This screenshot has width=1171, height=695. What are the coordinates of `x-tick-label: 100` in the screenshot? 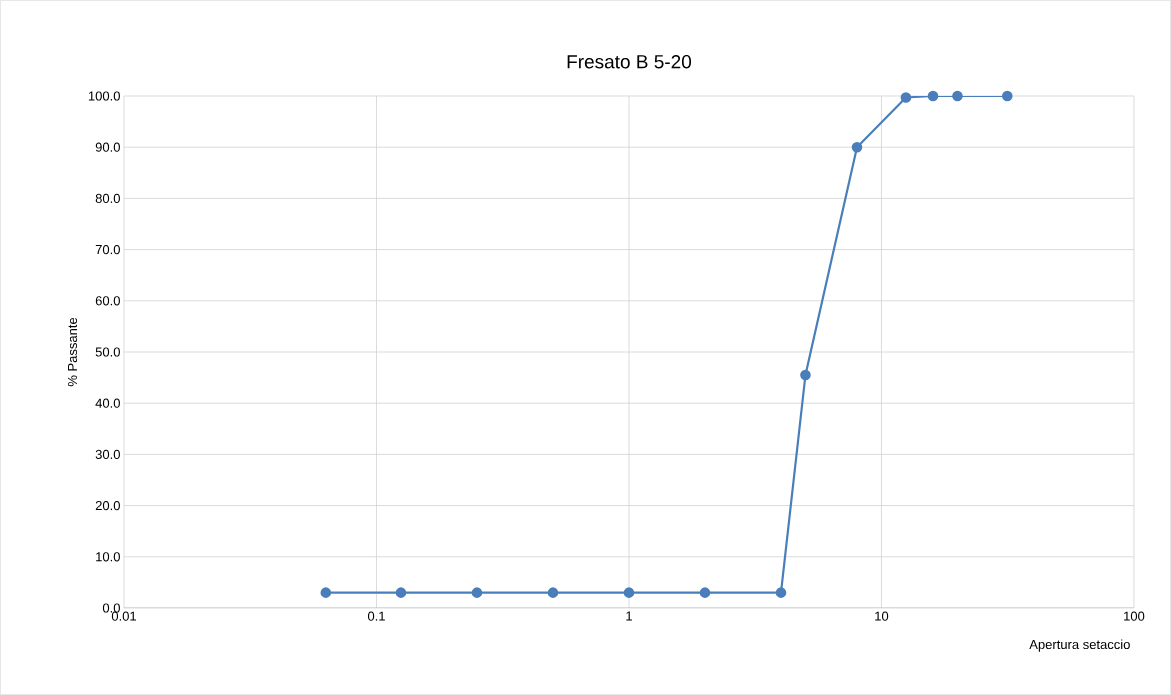 It's located at (1134, 616).